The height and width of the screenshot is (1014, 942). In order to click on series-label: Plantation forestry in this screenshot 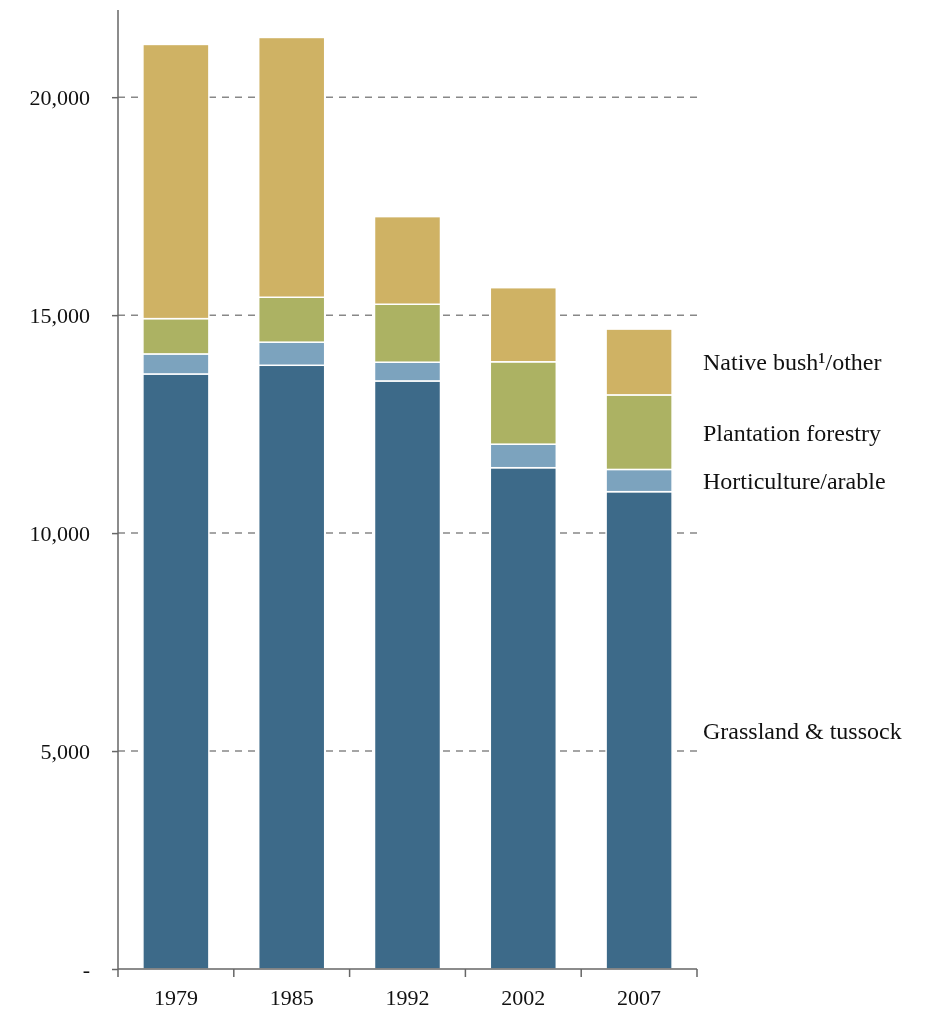, I will do `click(792, 432)`.